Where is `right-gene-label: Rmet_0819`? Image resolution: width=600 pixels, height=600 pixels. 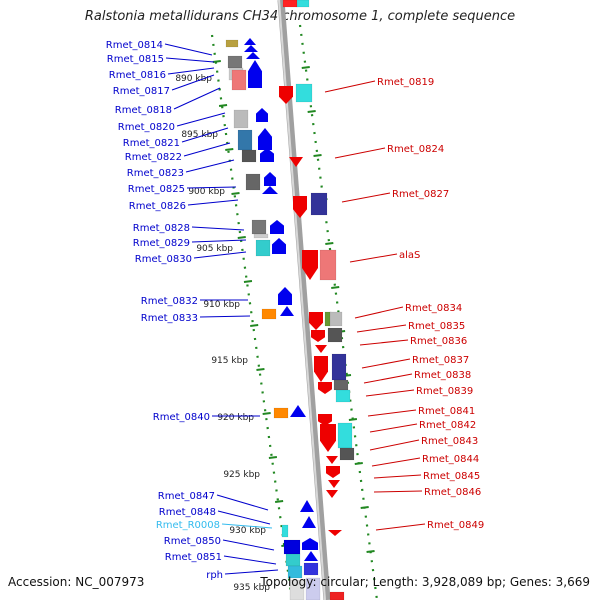
right-gene-label: Rmet_0819 is located at coordinates (405, 82).